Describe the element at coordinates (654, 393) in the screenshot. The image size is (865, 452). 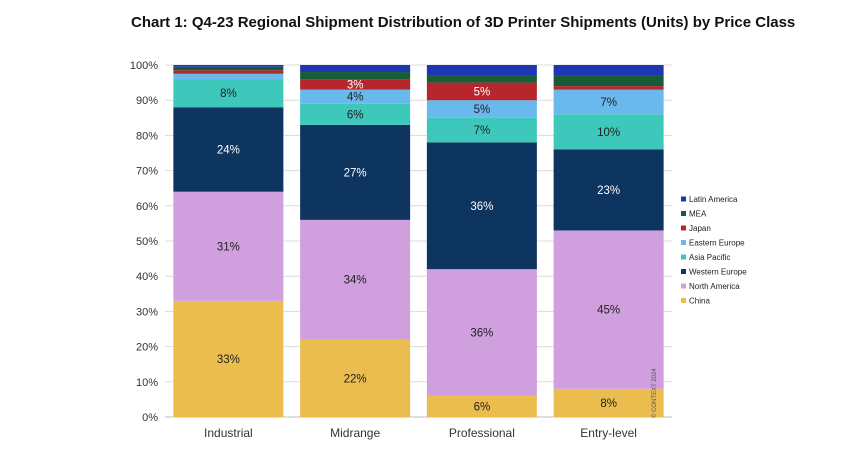
I see `copyright-credit: © CONTEXT 2024` at that location.